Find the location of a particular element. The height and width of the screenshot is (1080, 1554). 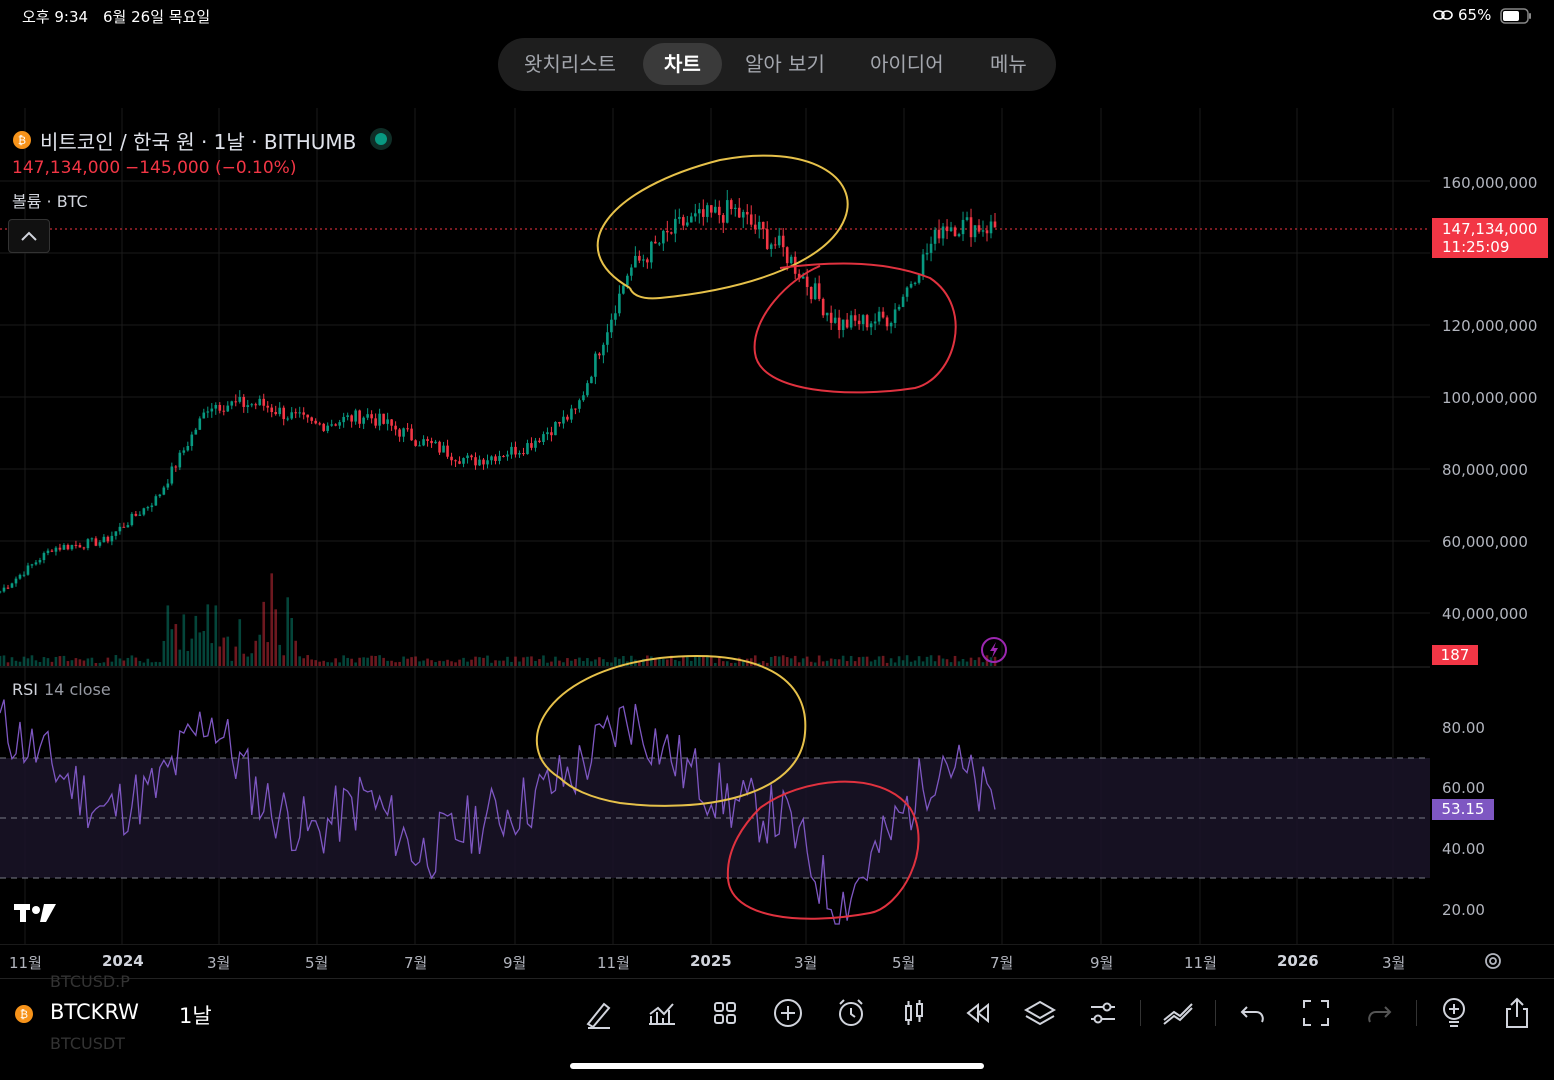

trend-lines-icon is located at coordinates (1178, 1013).